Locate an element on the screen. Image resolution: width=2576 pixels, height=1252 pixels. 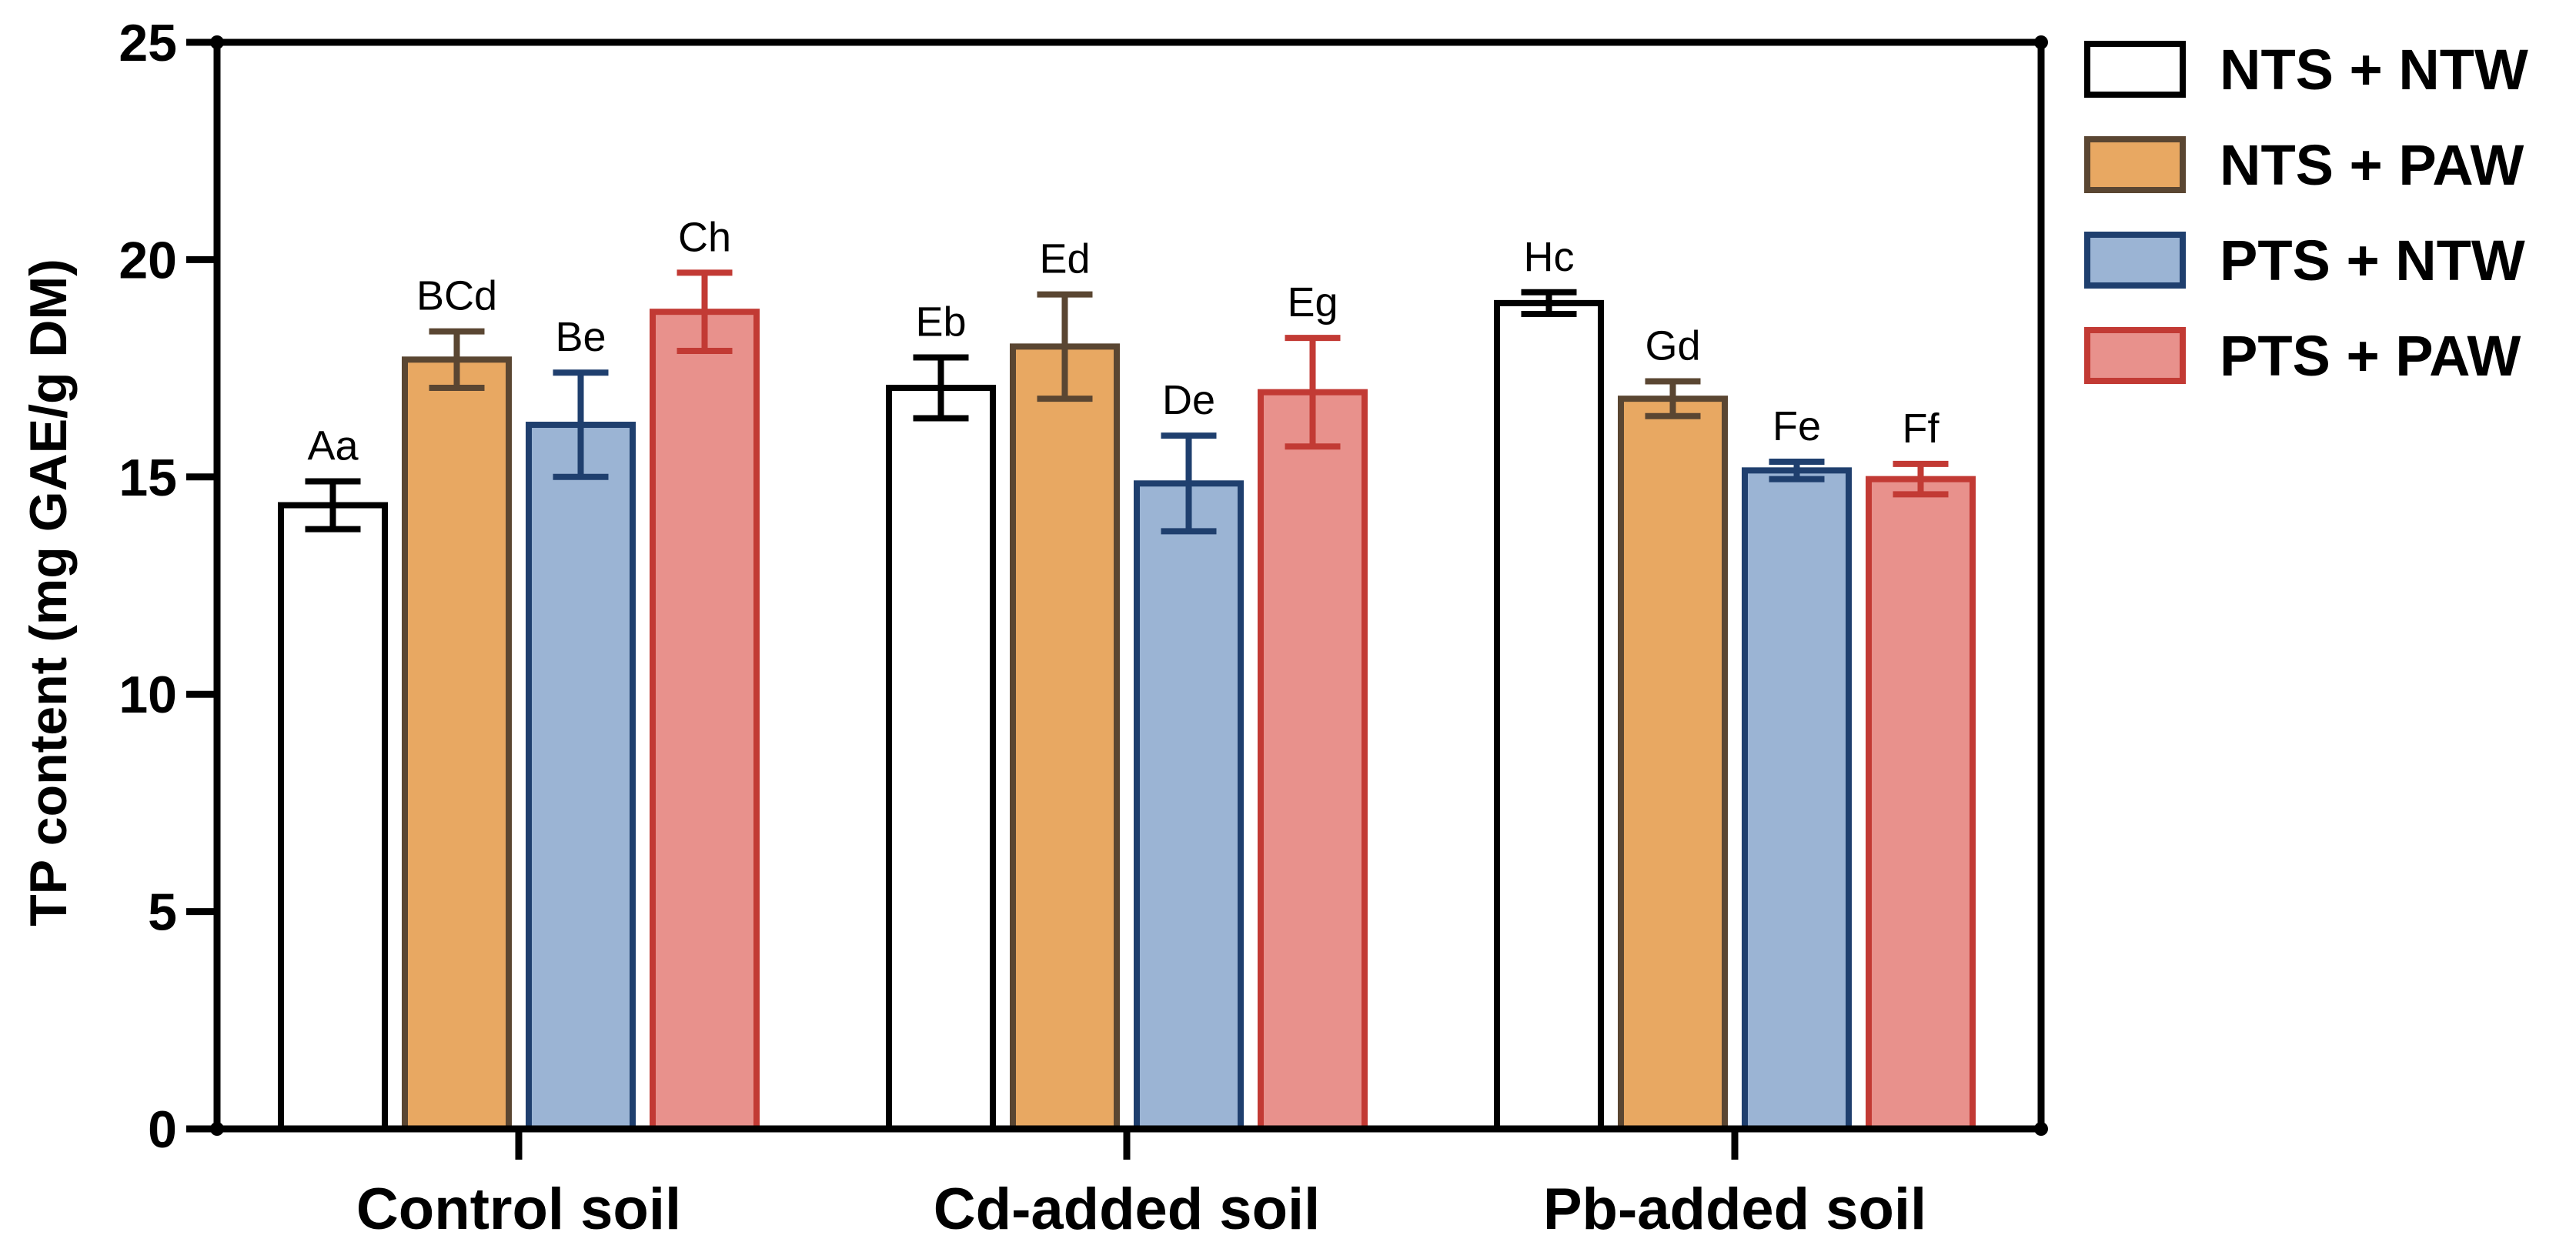
significance-label: Ch is located at coordinates (704, 237).